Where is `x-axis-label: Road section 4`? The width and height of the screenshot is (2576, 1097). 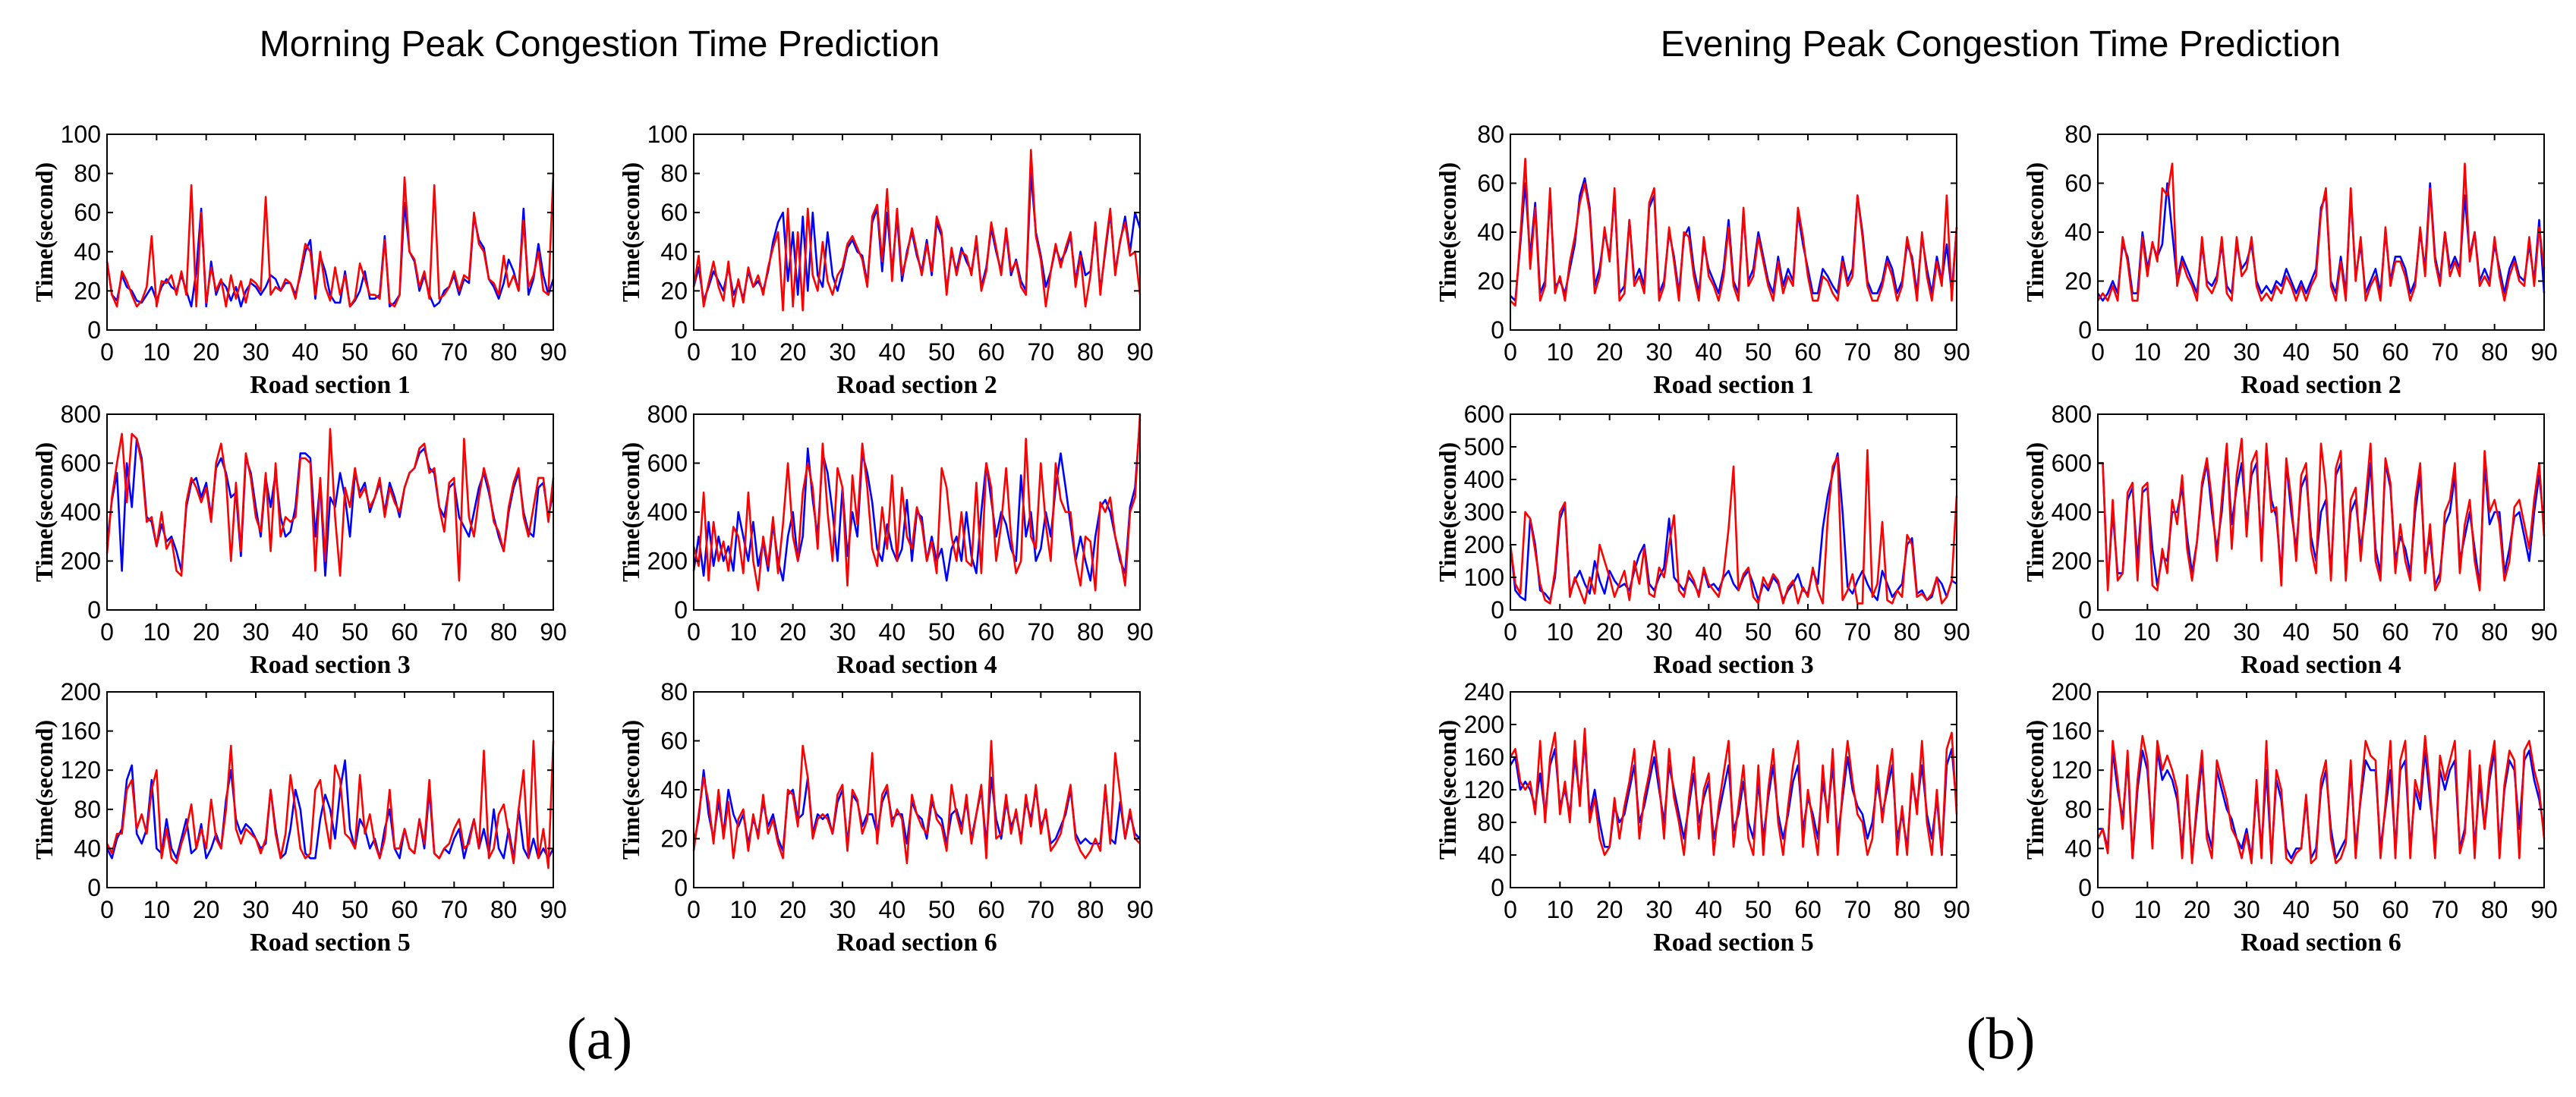
x-axis-label: Road section 4 is located at coordinates (916, 665).